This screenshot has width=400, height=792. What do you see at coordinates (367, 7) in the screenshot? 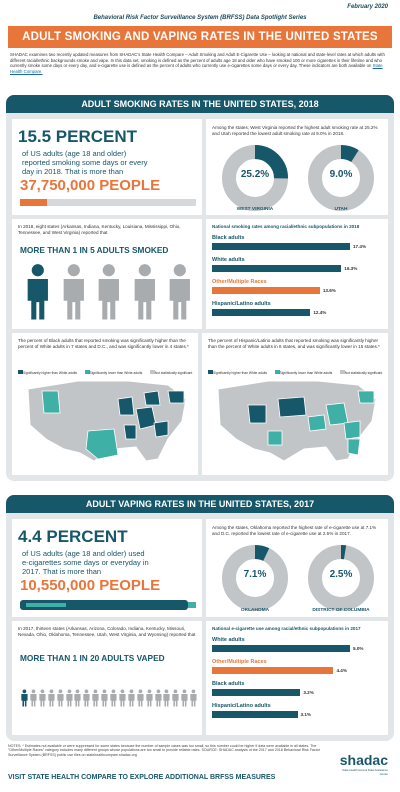
I see `report-date: February 2020` at bounding box center [367, 7].